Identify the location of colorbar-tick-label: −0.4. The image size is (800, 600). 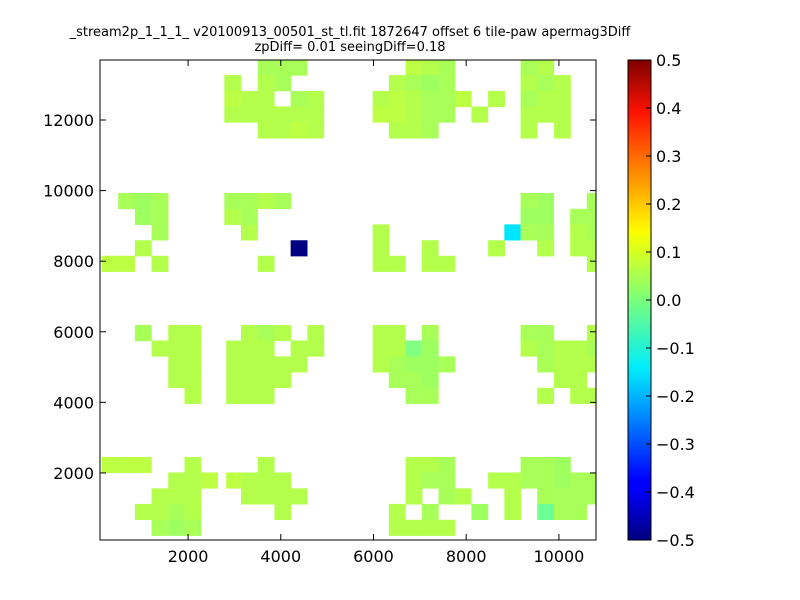
(675, 492).